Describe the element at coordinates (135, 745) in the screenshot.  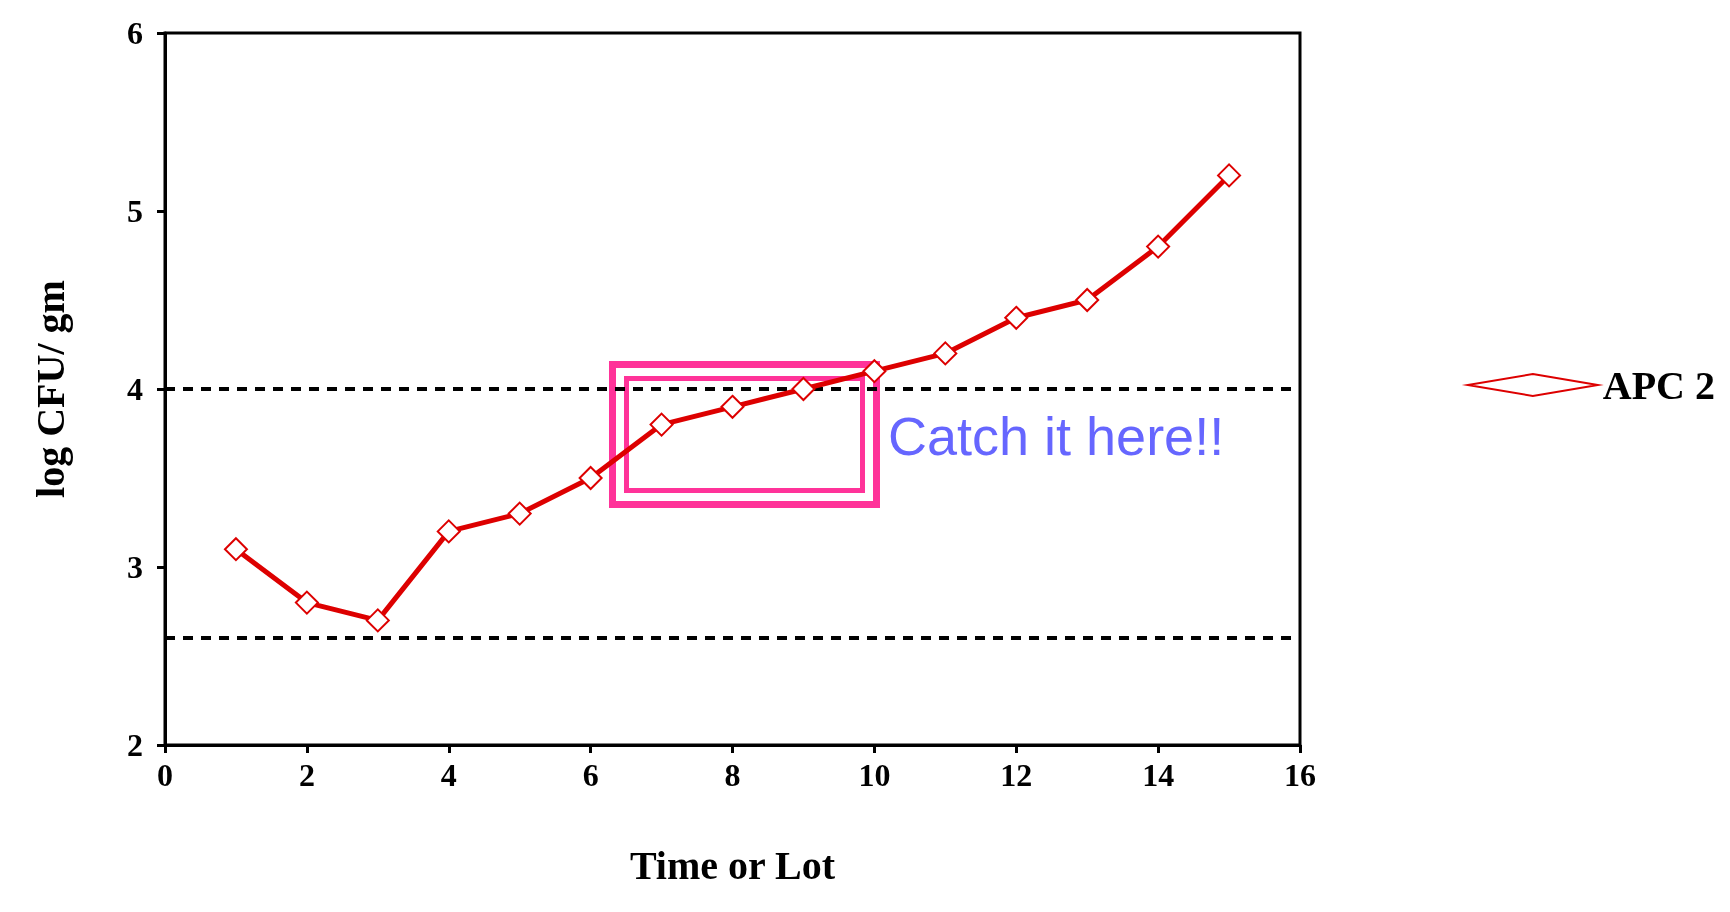
I see `y-tick-label: 2` at that location.